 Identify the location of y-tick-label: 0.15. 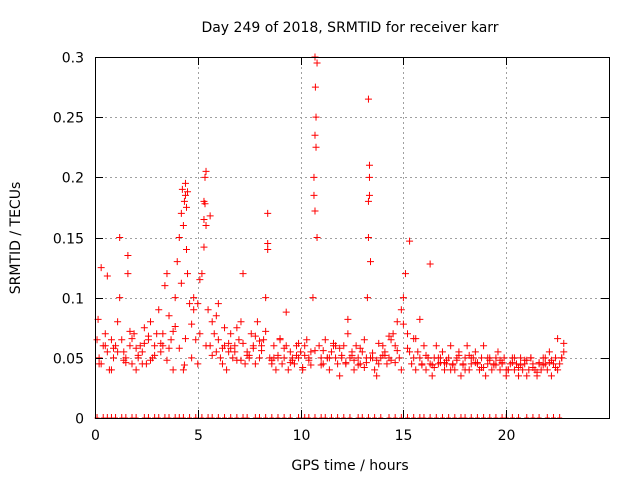
(68, 240).